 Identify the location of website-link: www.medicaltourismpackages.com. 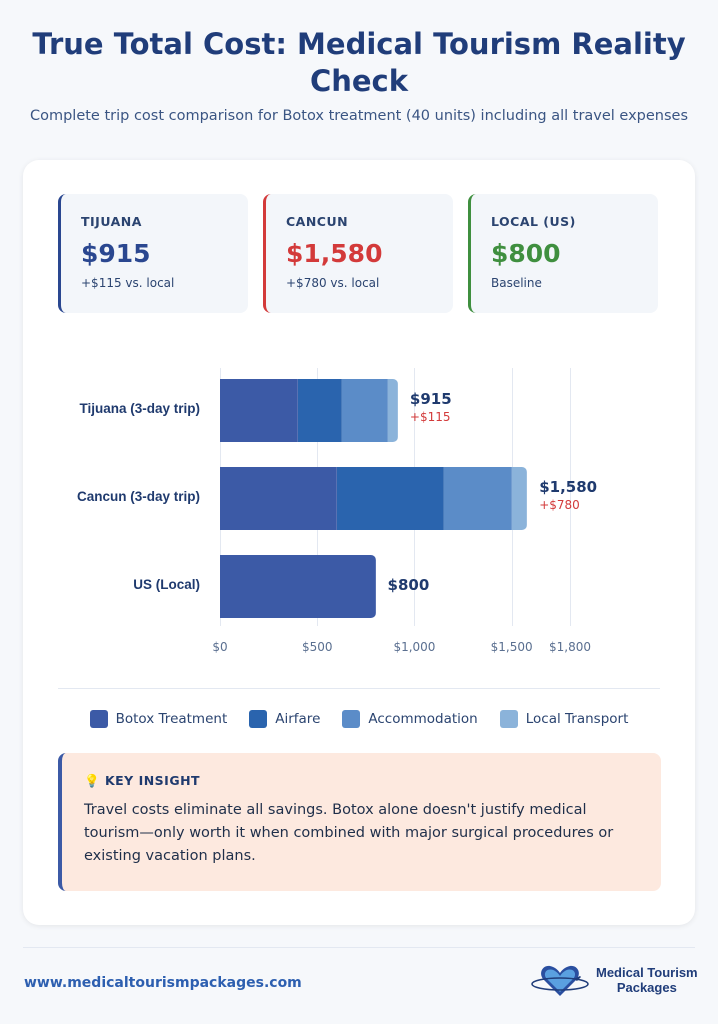
(163, 983).